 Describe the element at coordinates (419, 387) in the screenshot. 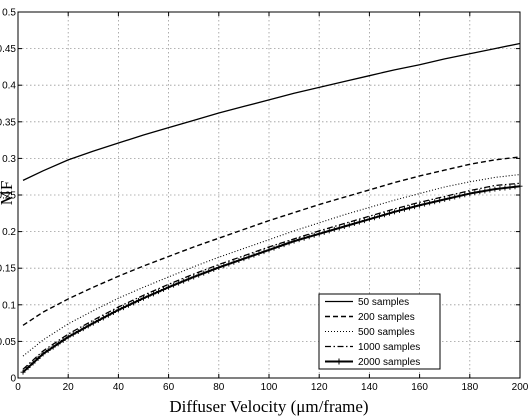

I see `x-tick-label: 160` at that location.